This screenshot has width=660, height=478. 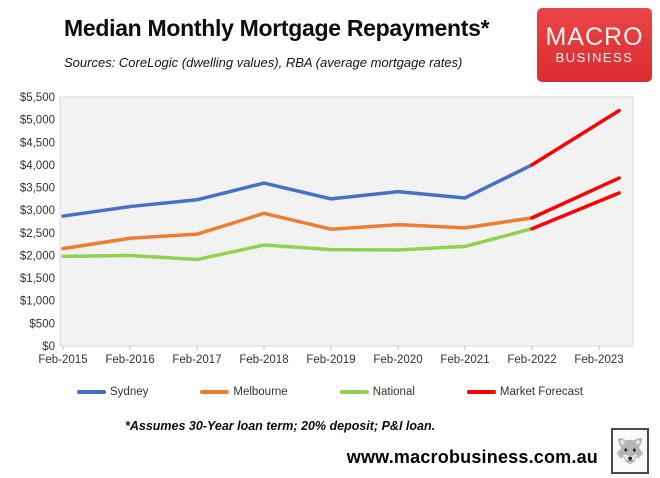 I want to click on y-tick-label: $0, so click(x=48, y=347).